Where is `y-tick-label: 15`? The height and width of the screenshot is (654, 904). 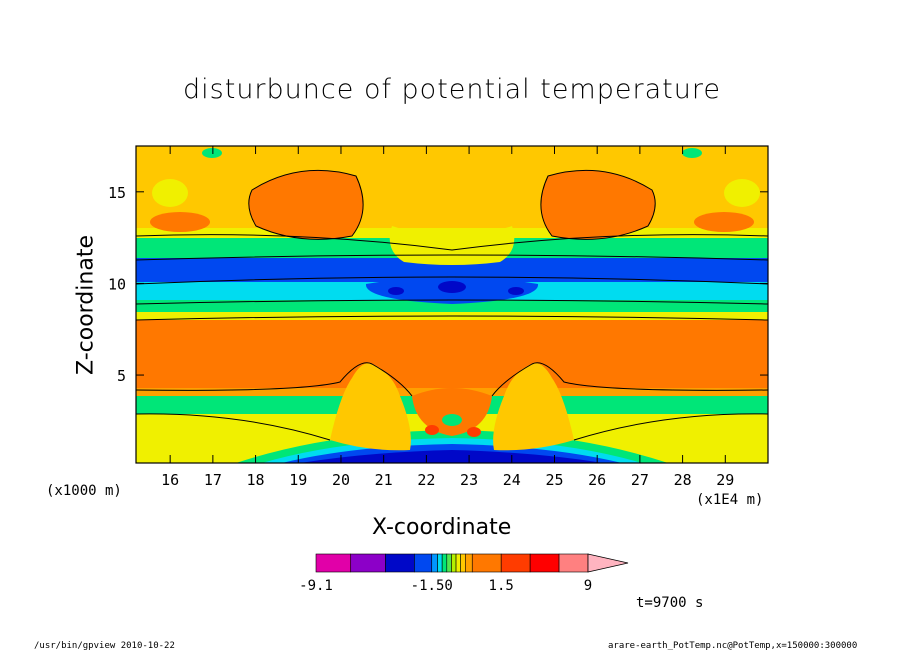 y-tick-label: 15 is located at coordinates (117, 193).